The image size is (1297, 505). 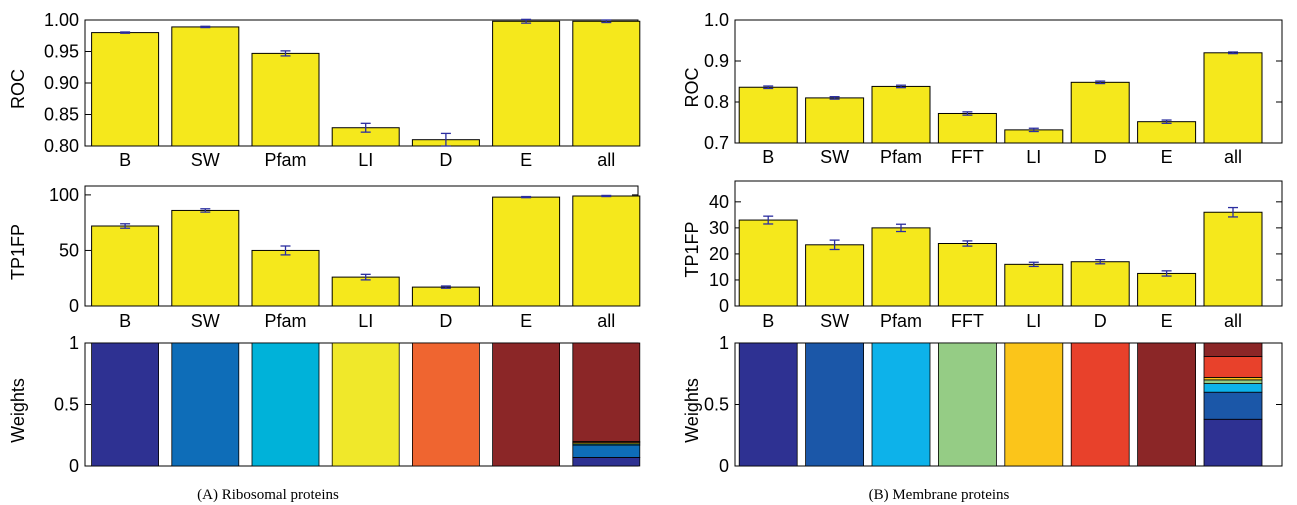 I want to click on caption-b: (B) Membrane proteins, so click(x=939, y=495).